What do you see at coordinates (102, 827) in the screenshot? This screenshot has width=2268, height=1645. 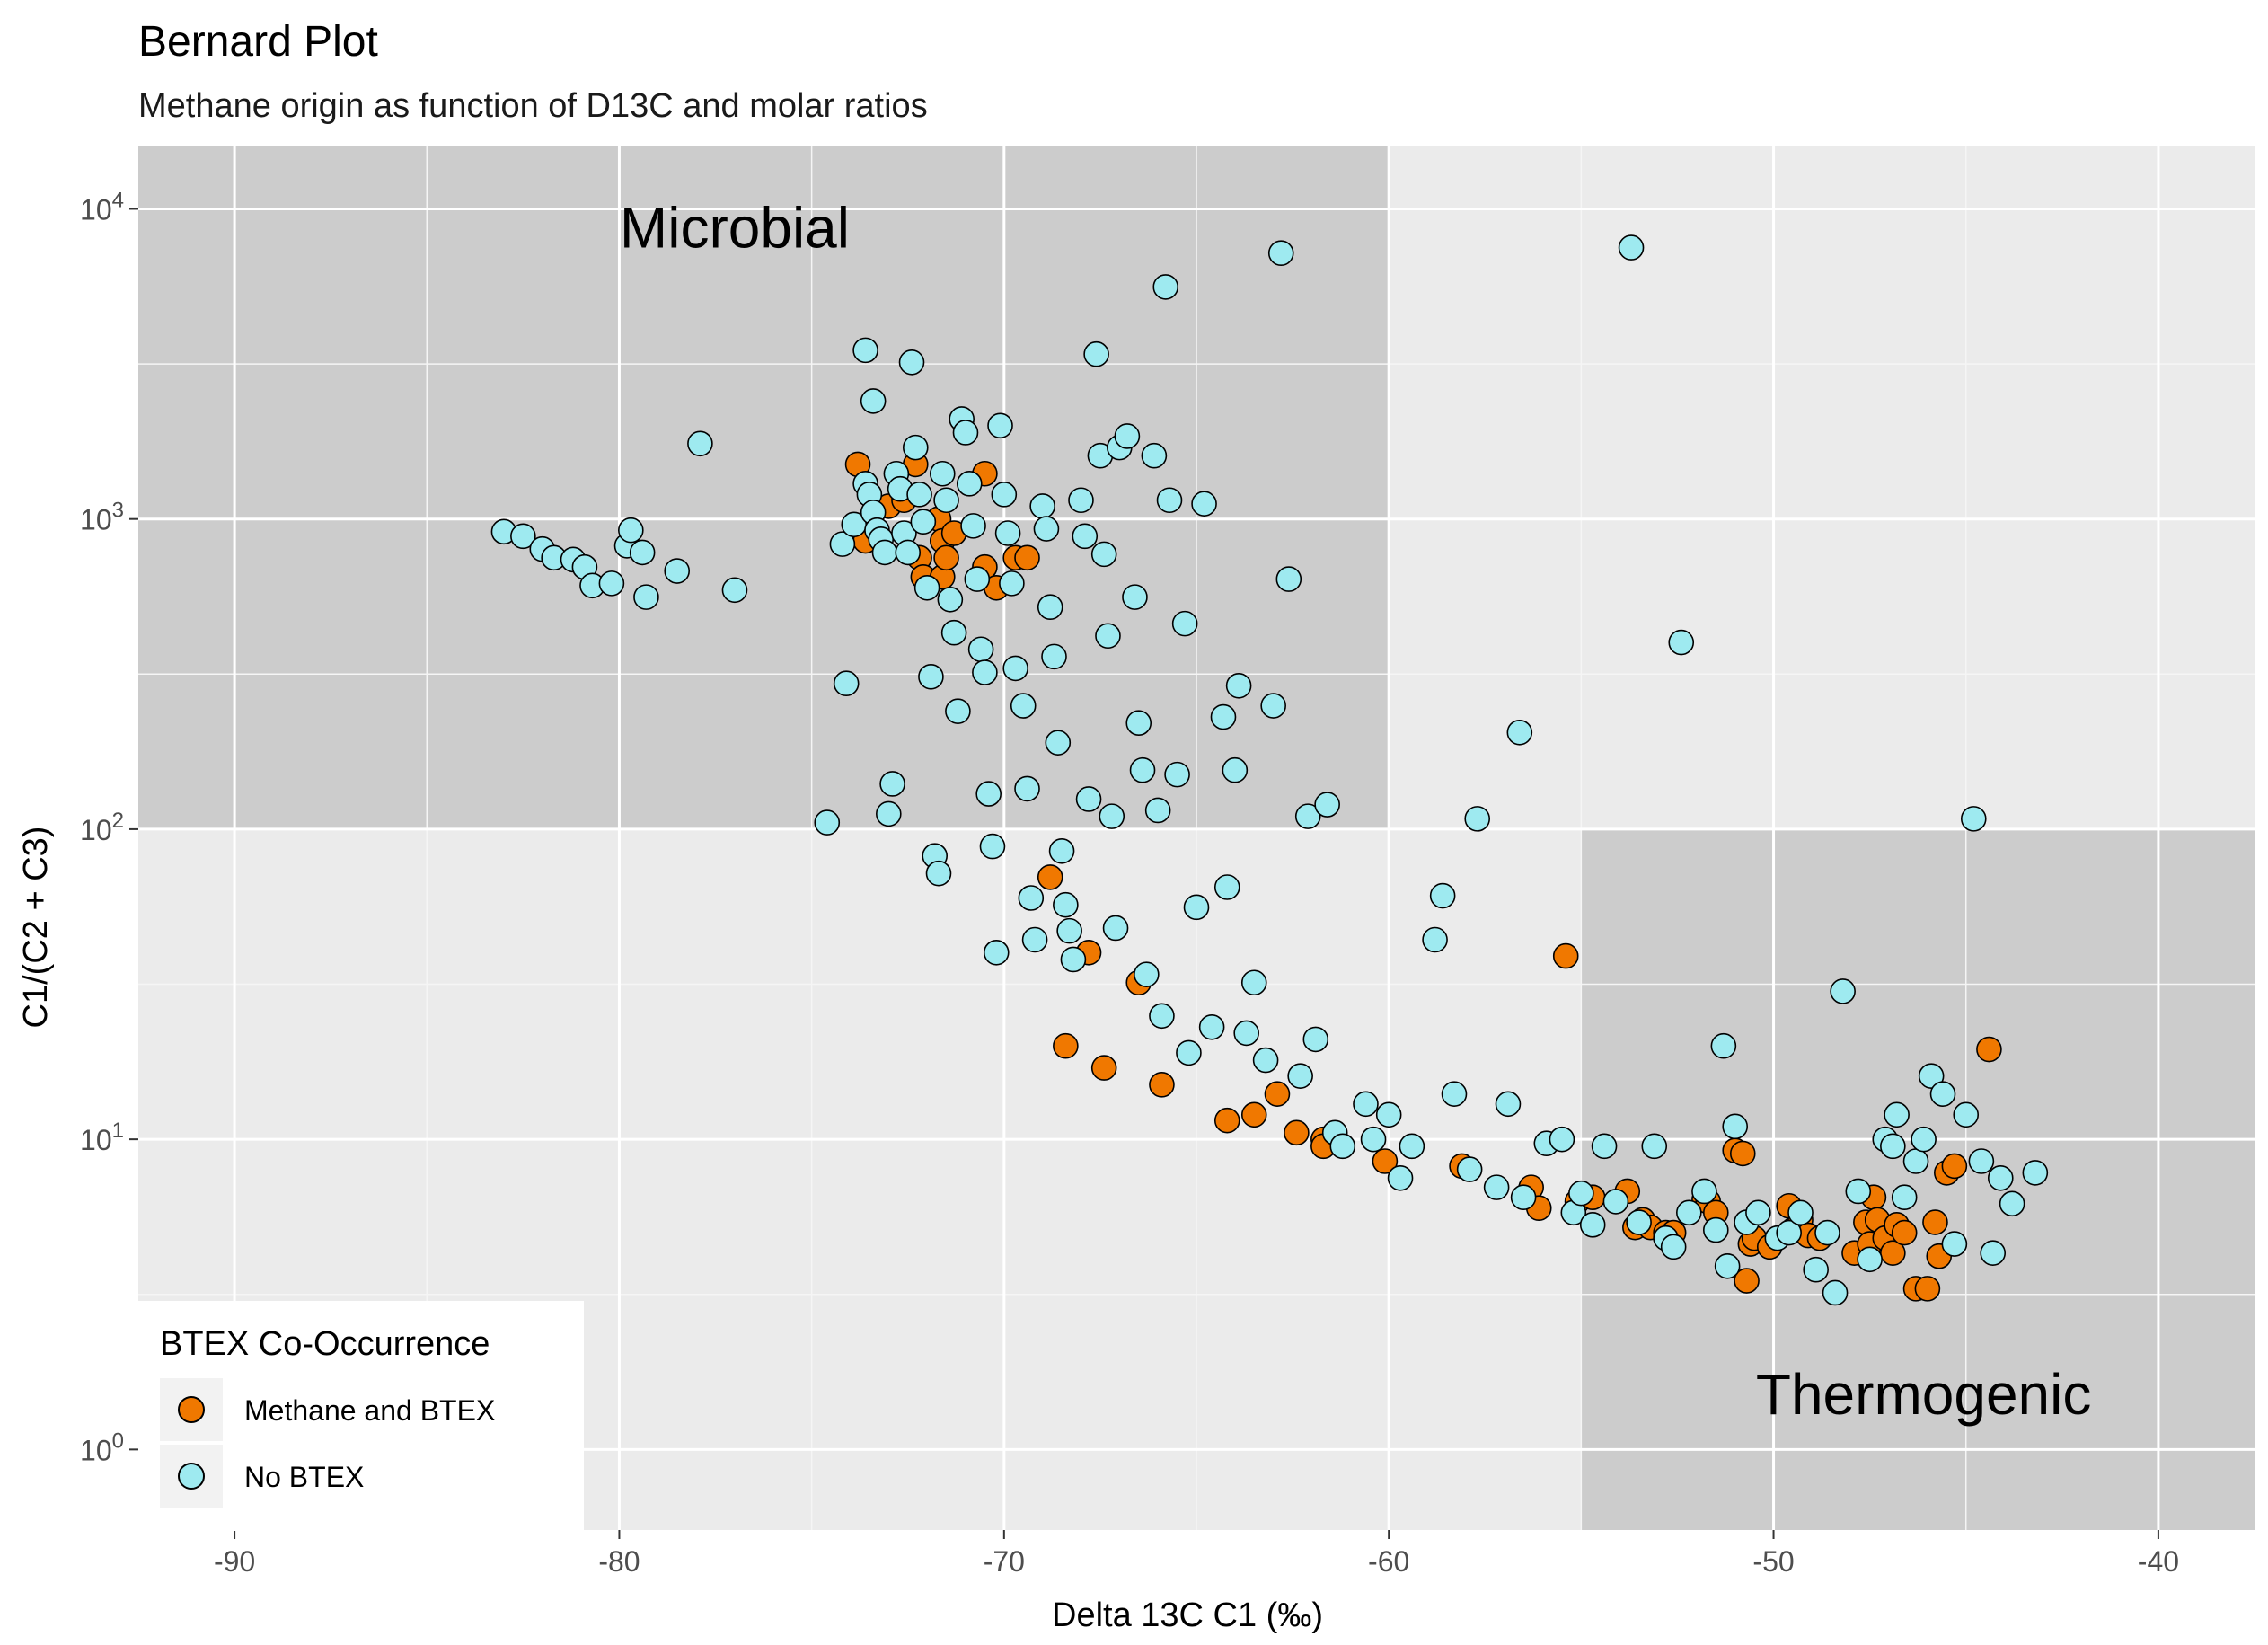 I see `y-tick-label: 10²` at bounding box center [102, 827].